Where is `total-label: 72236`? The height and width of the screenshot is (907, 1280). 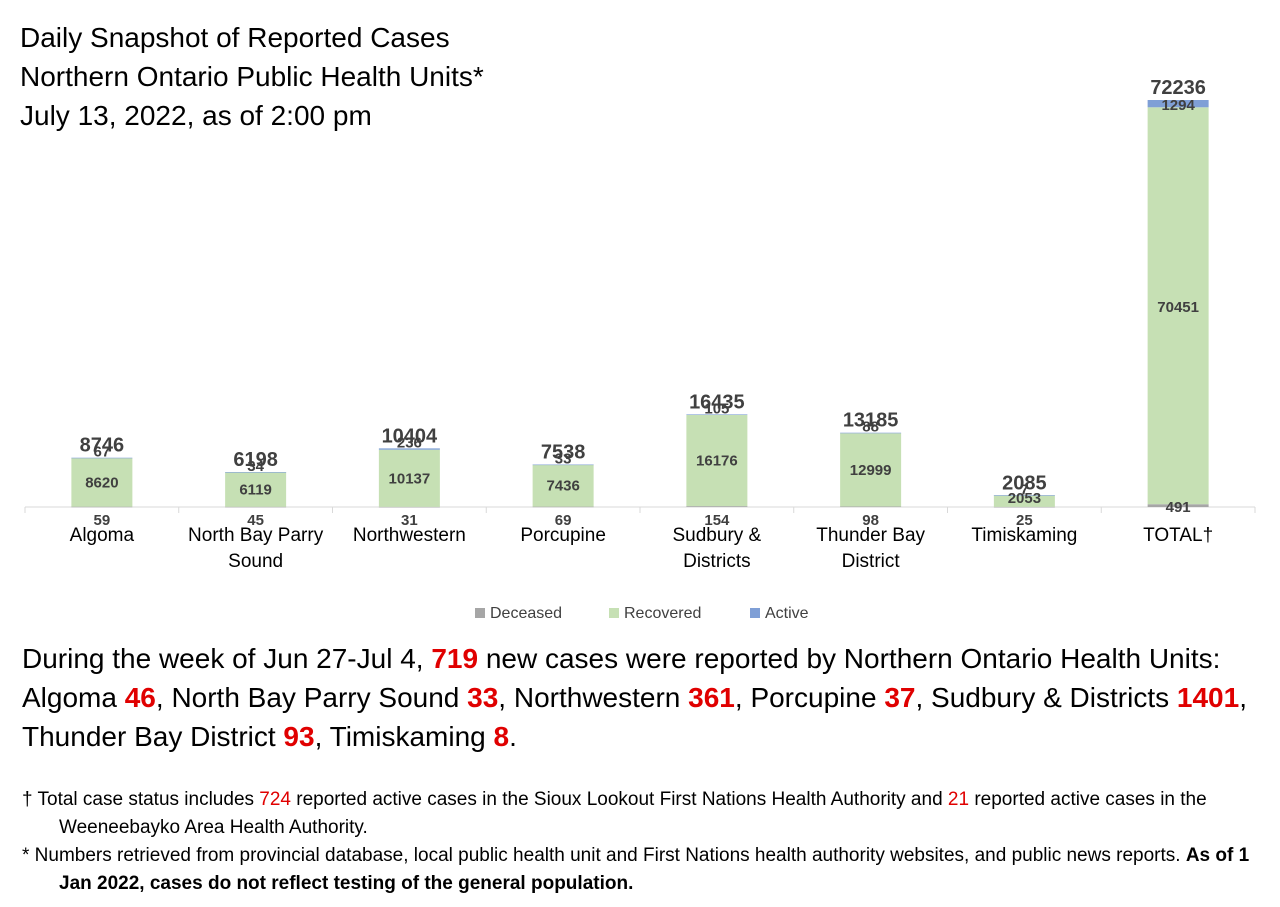 total-label: 72236 is located at coordinates (1178, 88).